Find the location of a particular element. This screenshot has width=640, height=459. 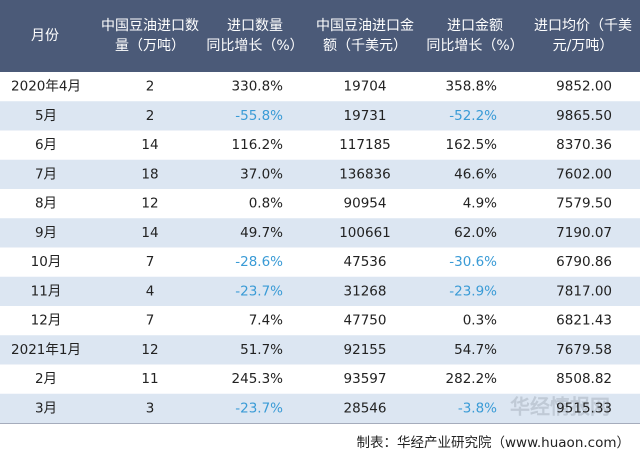

cell: 7190.07 is located at coordinates (584, 233).